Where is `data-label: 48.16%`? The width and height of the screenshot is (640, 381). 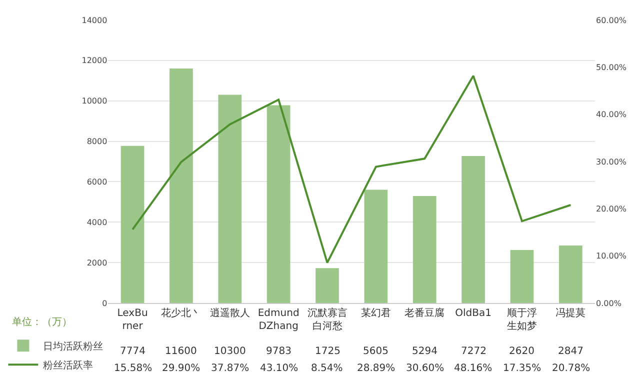
data-label: 48.16% is located at coordinates (473, 368).